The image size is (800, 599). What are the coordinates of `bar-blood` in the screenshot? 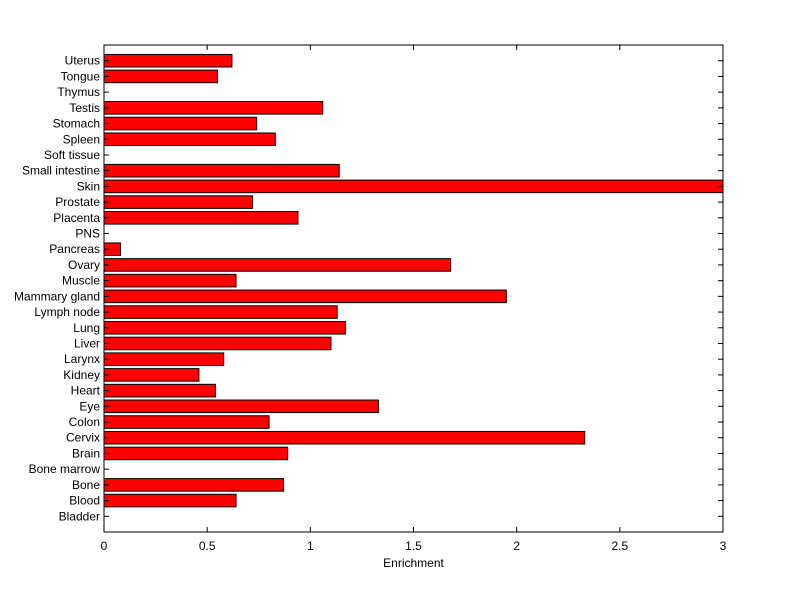 It's located at (170, 500).